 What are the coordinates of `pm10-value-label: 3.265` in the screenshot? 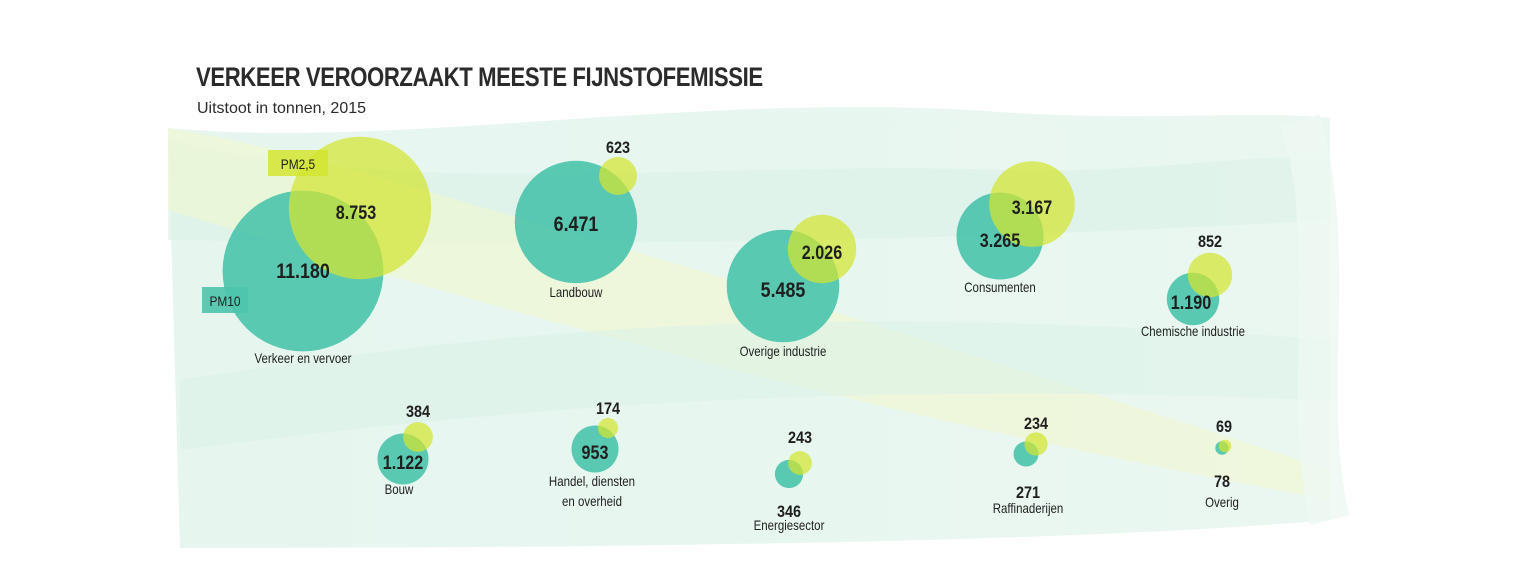 It's located at (1000, 241).